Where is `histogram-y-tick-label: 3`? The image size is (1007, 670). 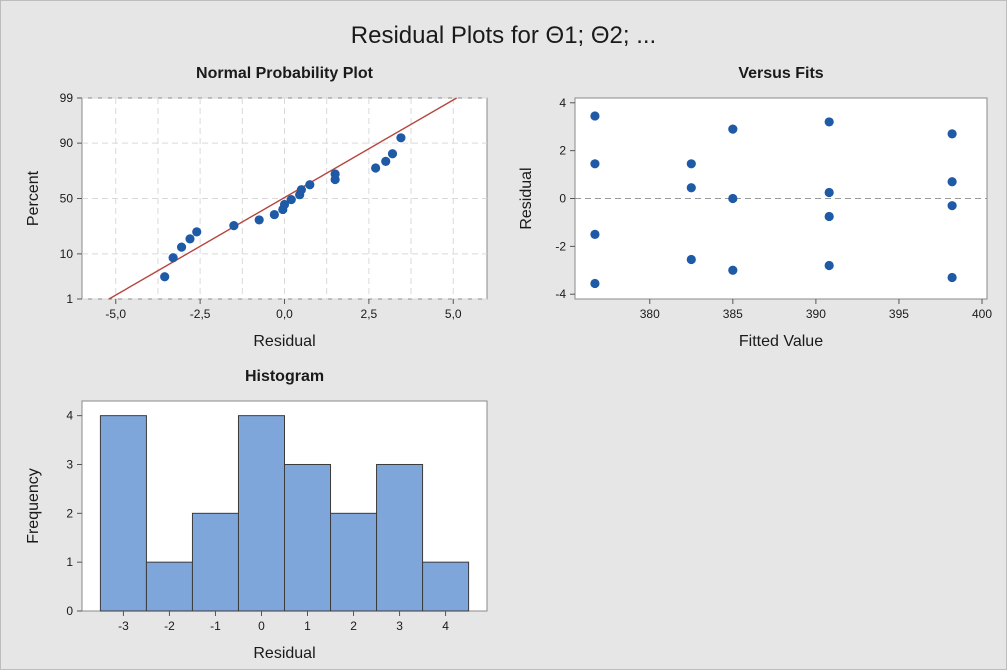
histogram-y-tick-label: 3 is located at coordinates (69, 464).